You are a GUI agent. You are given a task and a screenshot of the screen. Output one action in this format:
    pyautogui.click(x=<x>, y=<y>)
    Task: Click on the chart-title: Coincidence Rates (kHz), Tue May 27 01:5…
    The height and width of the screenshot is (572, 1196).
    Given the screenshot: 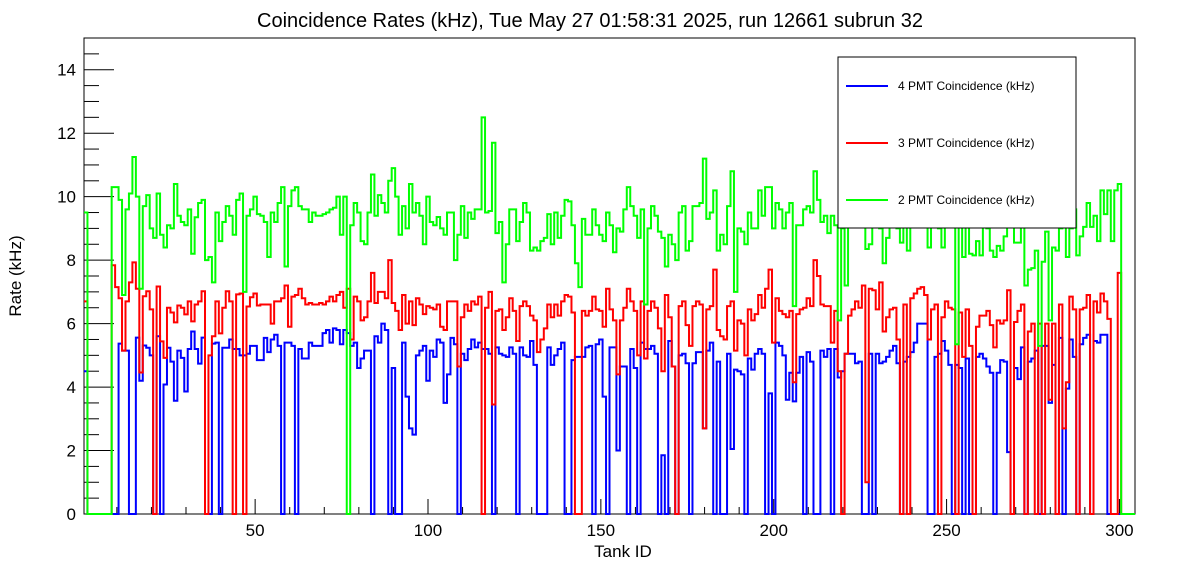 What is the action you would take?
    pyautogui.click(x=590, y=21)
    